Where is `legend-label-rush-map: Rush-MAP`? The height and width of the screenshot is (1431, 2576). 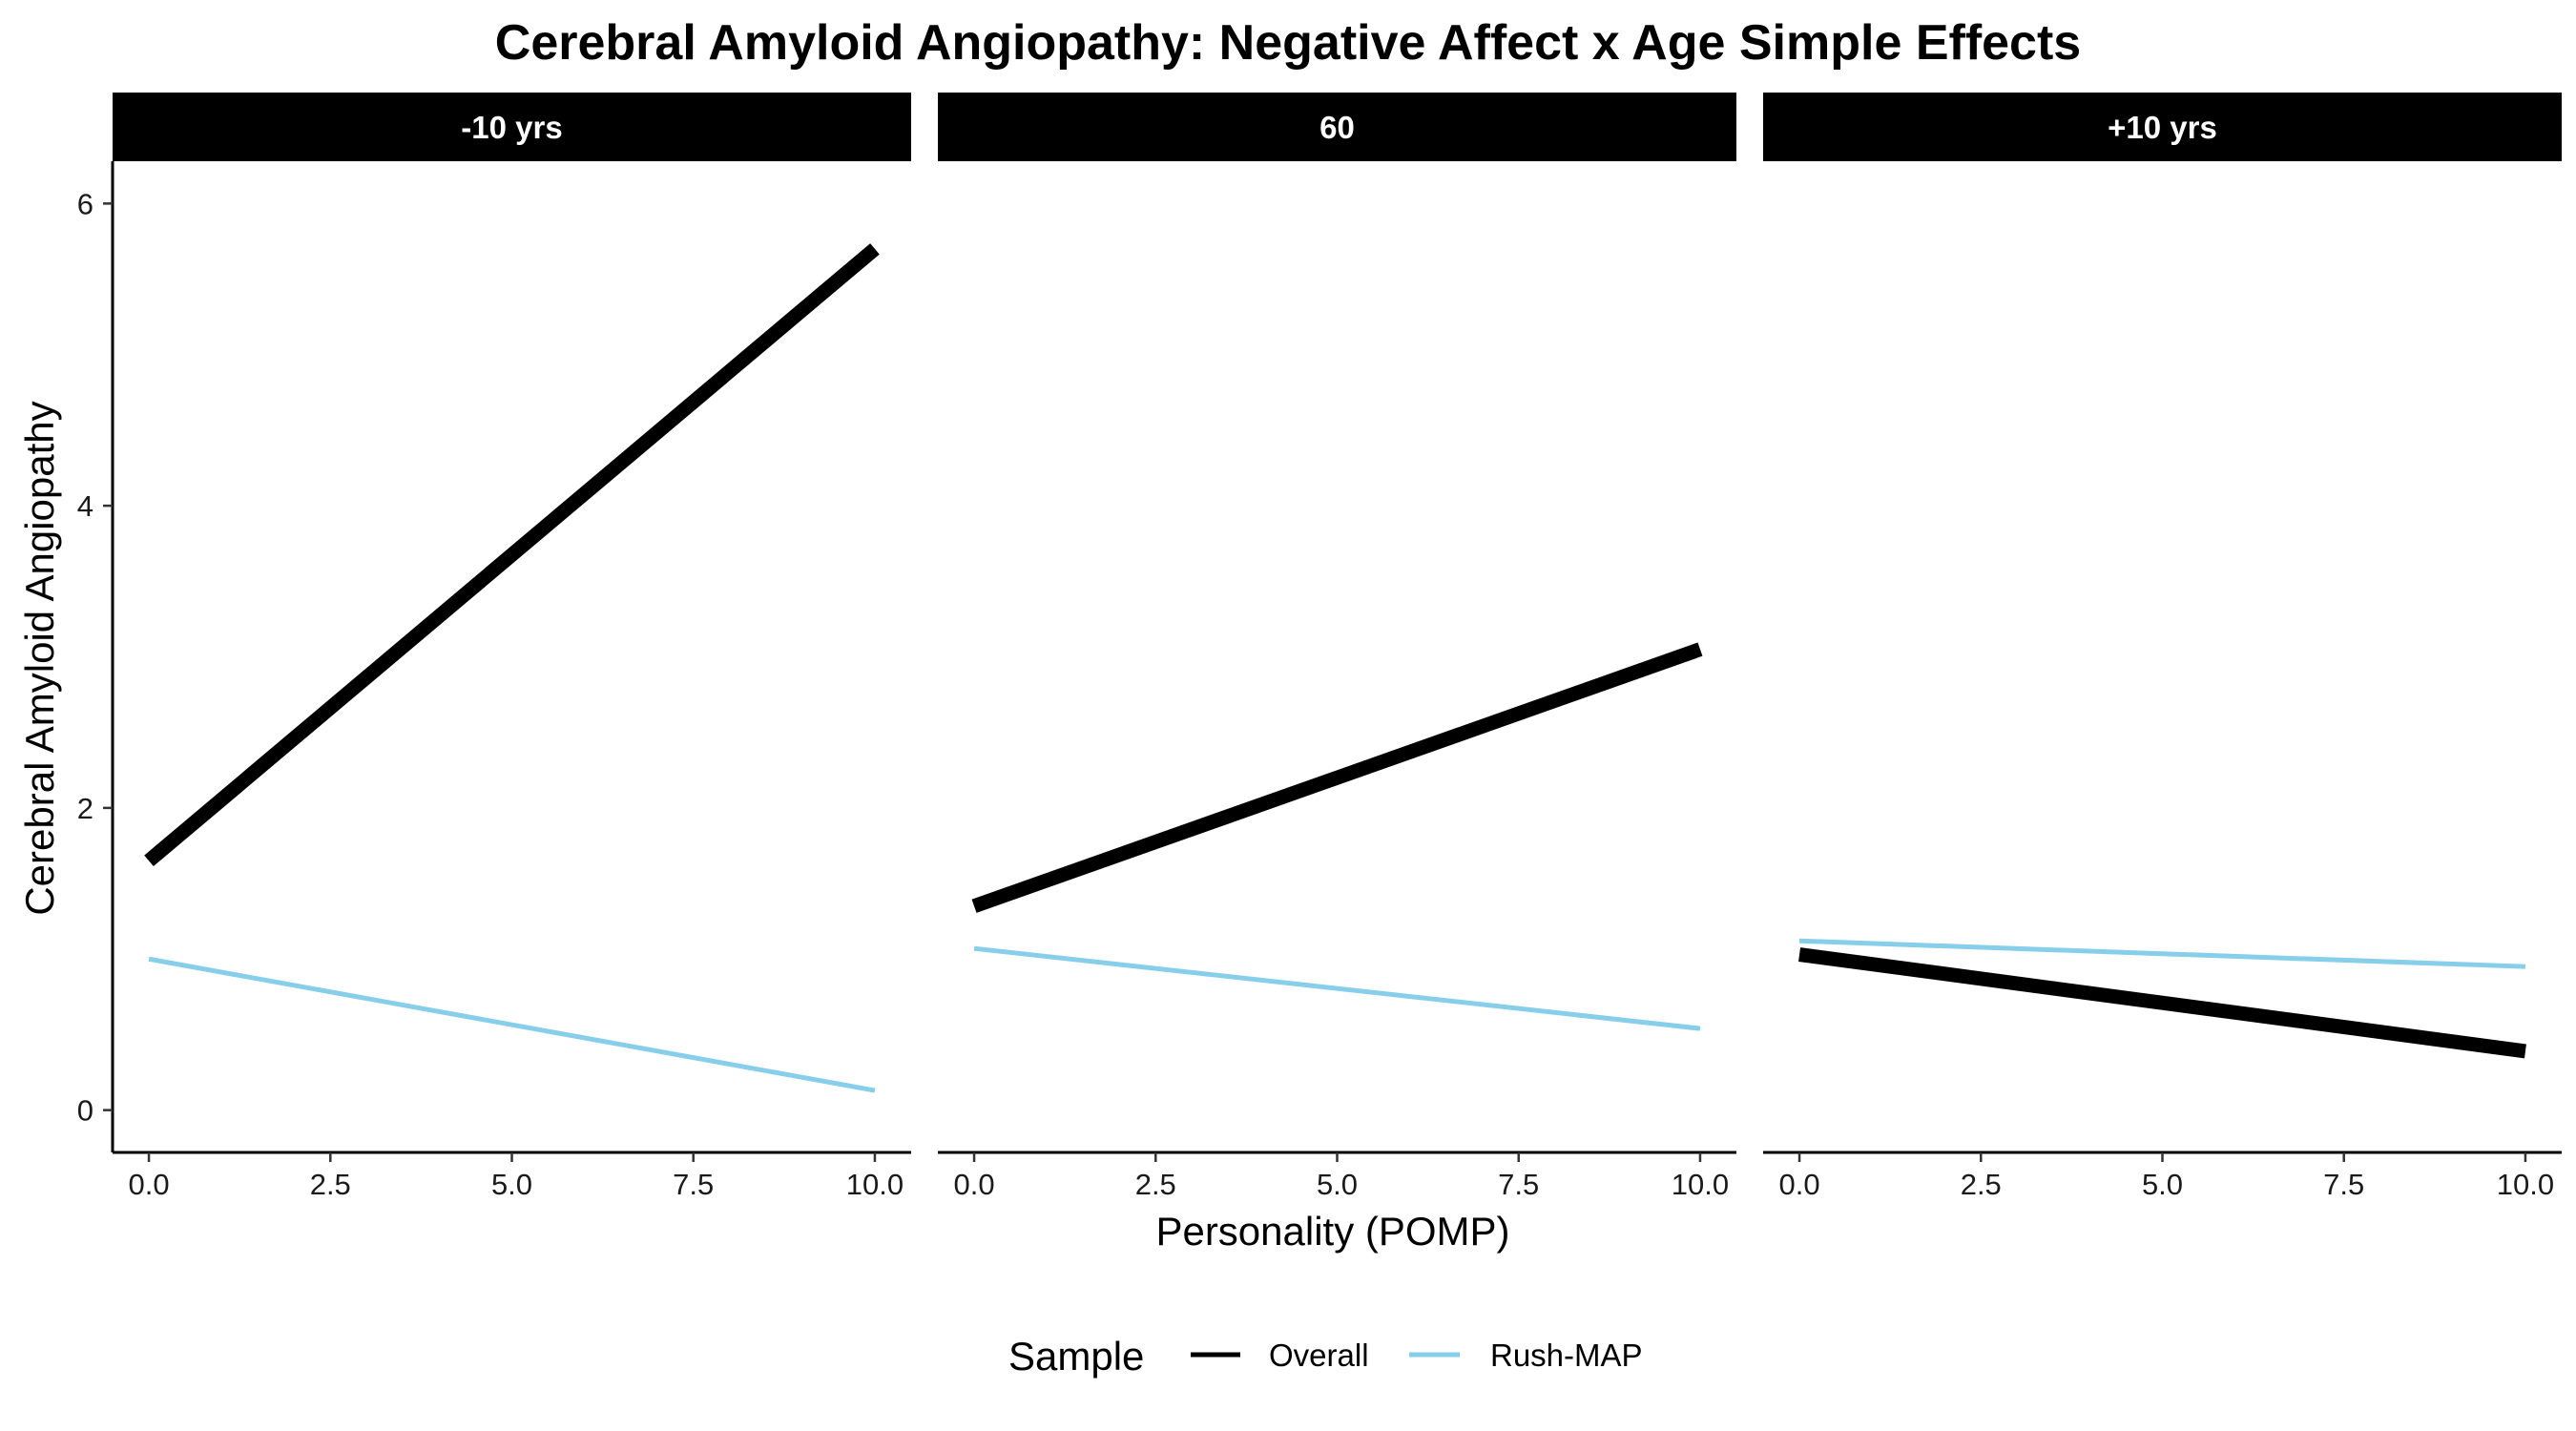
legend-label-rush-map: Rush-MAP is located at coordinates (1566, 1355).